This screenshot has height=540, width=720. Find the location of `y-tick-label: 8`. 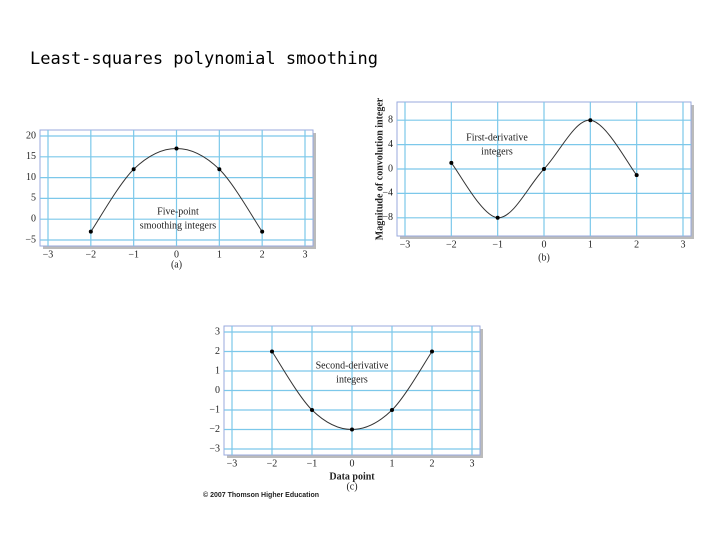

y-tick-label: 8 is located at coordinates (390, 119).